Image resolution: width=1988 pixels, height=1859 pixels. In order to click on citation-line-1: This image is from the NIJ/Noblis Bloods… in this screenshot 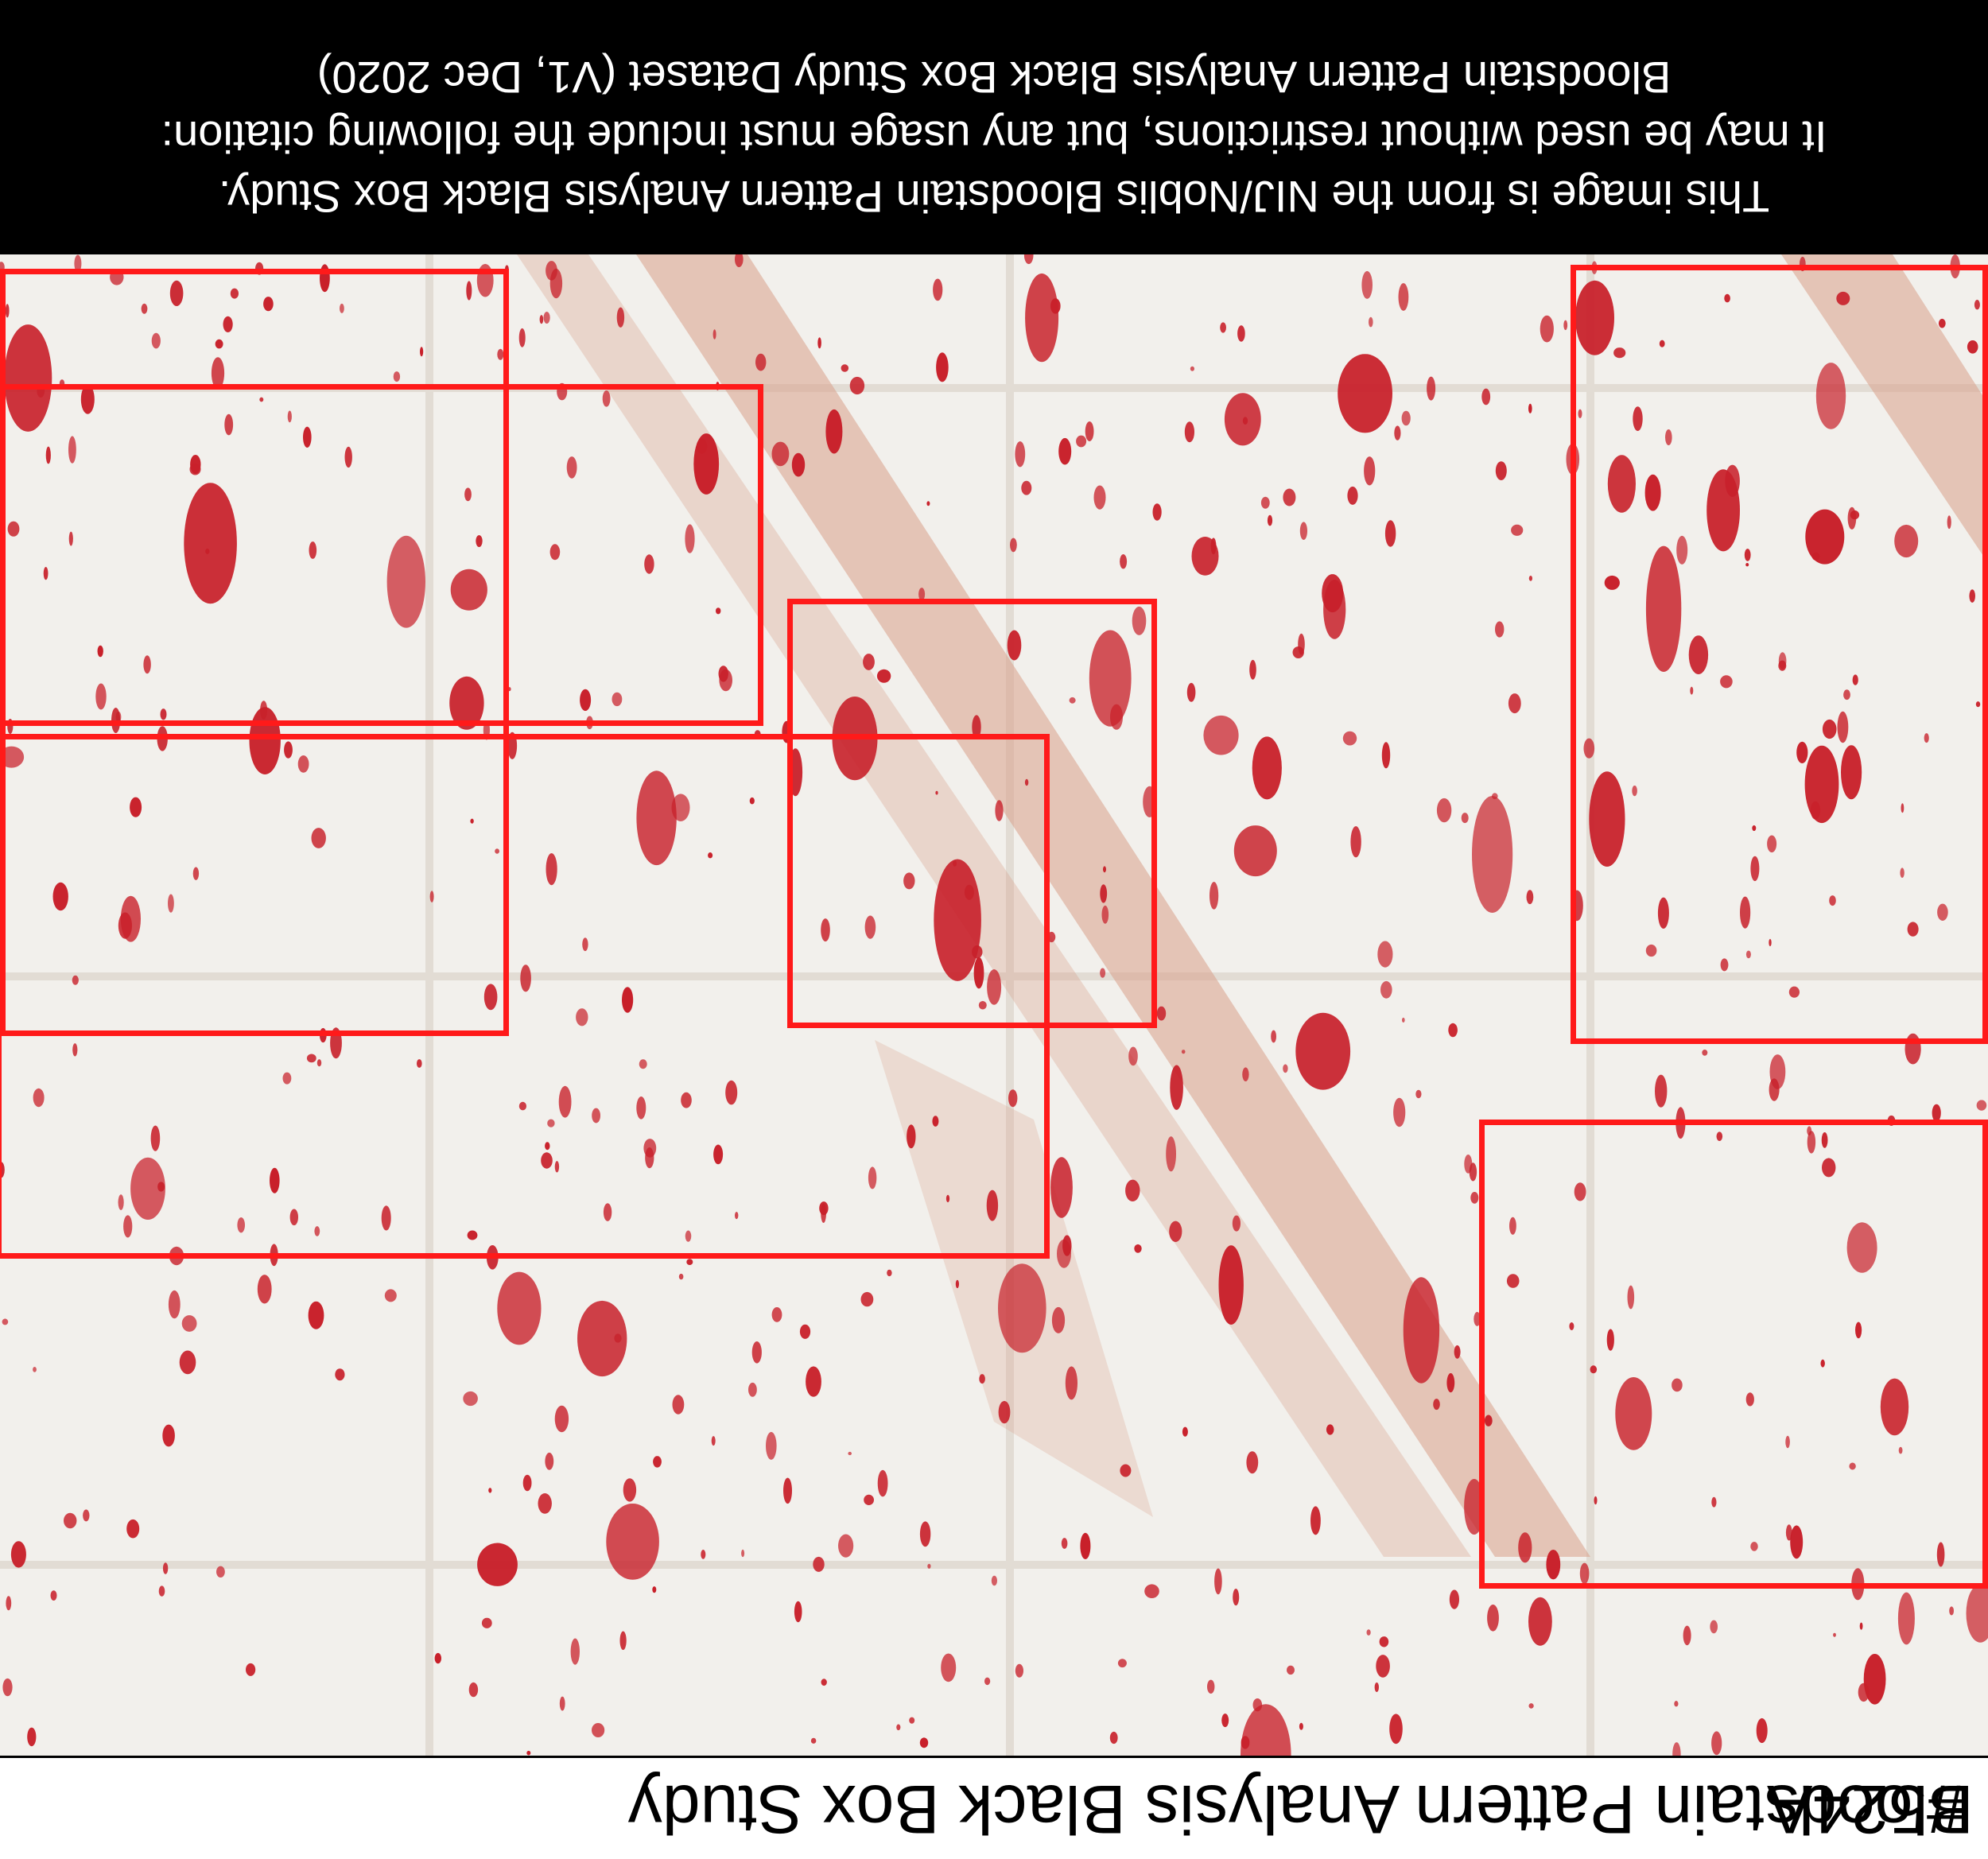, I will do `click(994, 197)`.